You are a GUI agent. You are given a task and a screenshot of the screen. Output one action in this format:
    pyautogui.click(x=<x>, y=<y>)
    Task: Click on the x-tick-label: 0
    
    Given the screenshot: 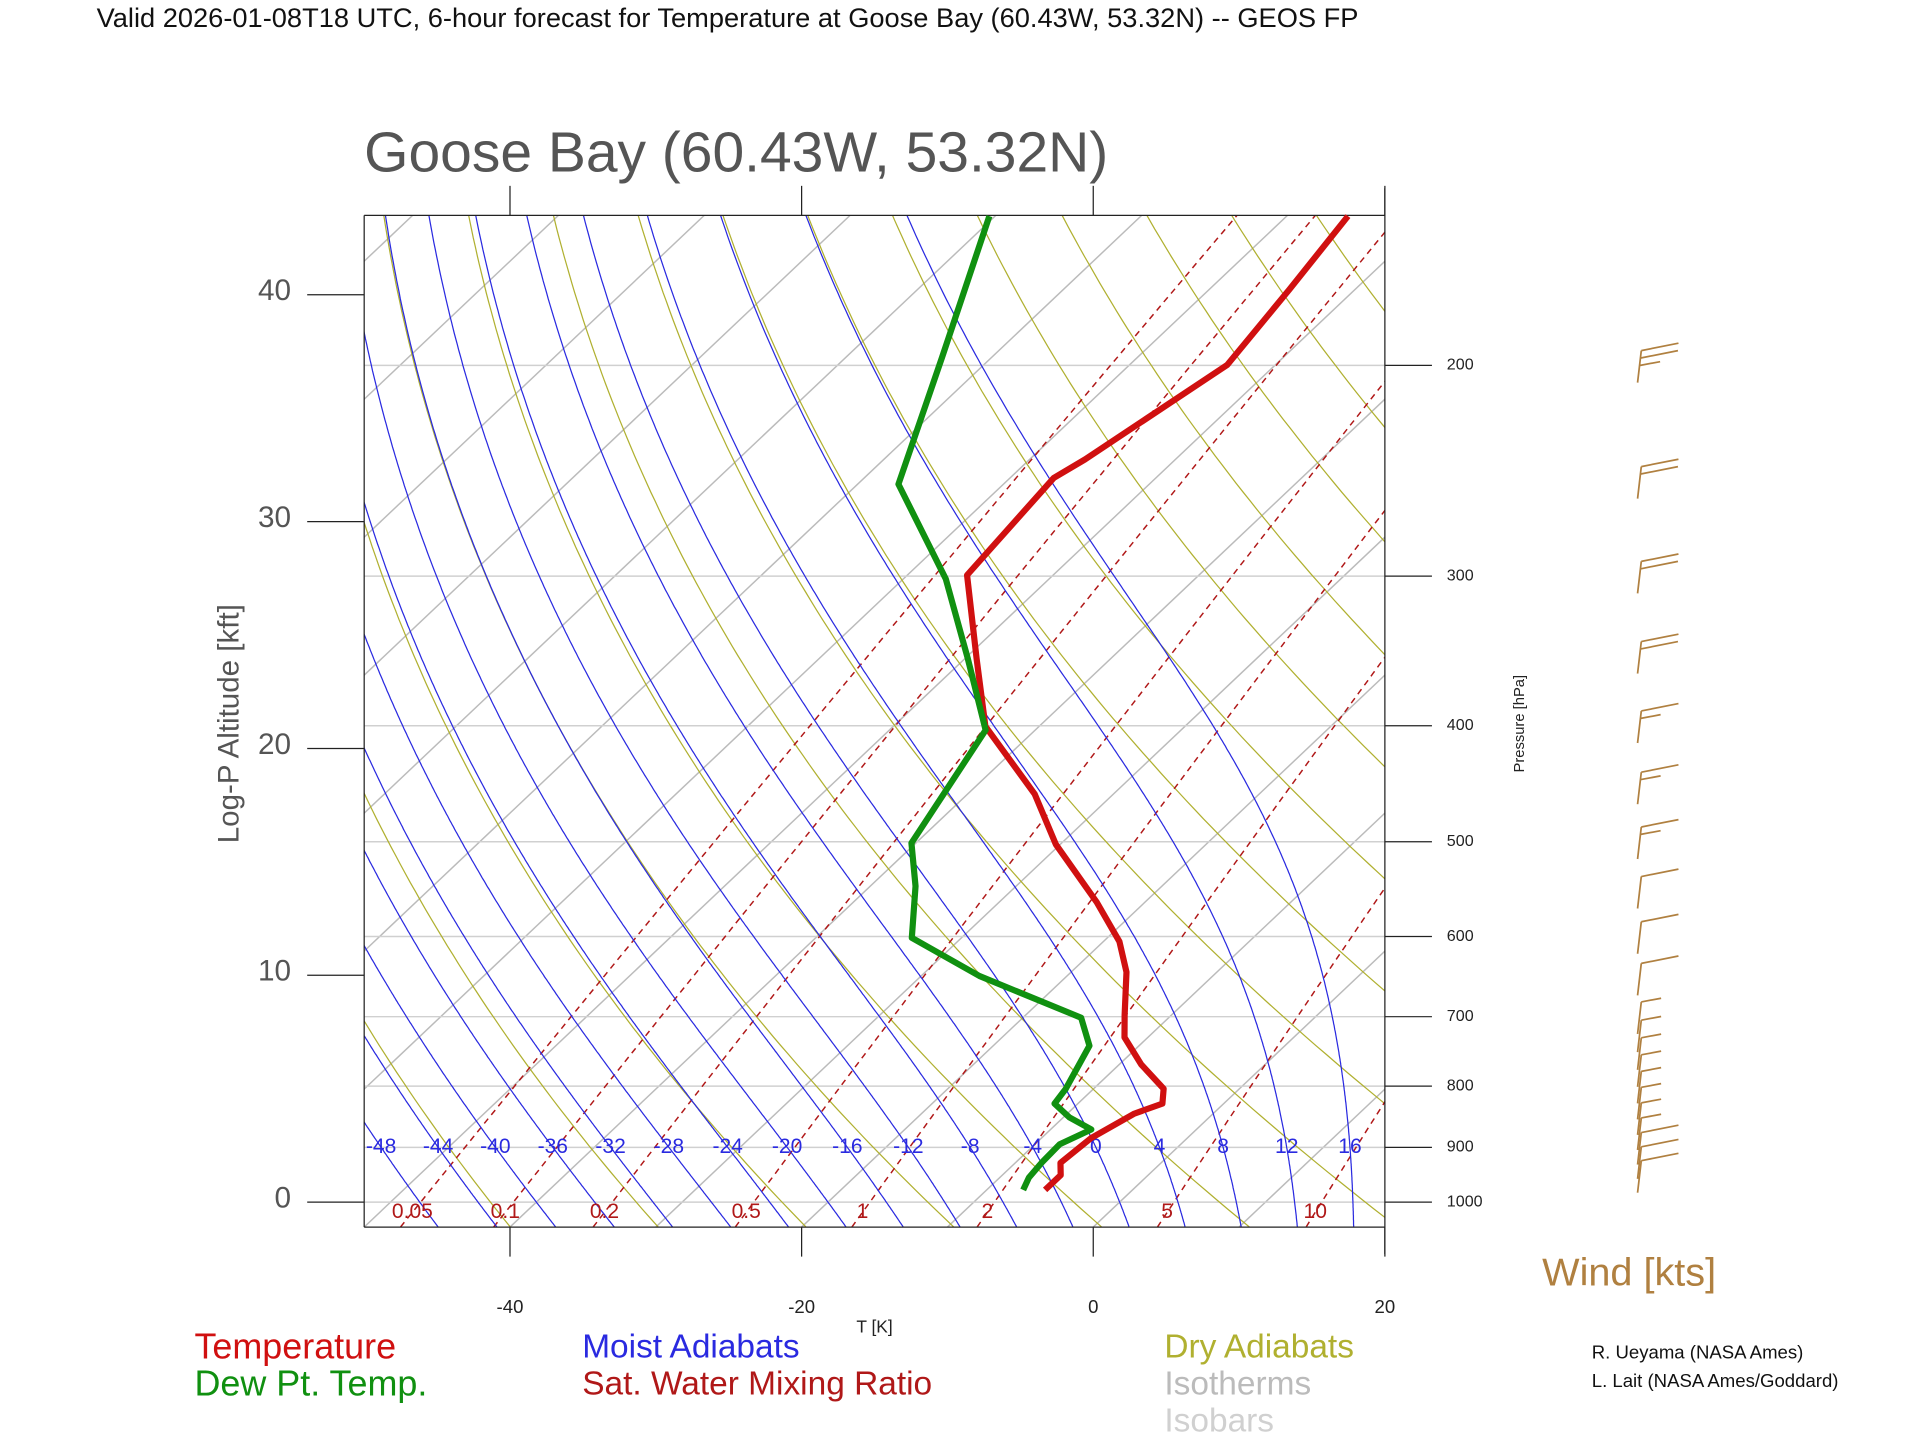 What is the action you would take?
    pyautogui.click(x=1093, y=1306)
    